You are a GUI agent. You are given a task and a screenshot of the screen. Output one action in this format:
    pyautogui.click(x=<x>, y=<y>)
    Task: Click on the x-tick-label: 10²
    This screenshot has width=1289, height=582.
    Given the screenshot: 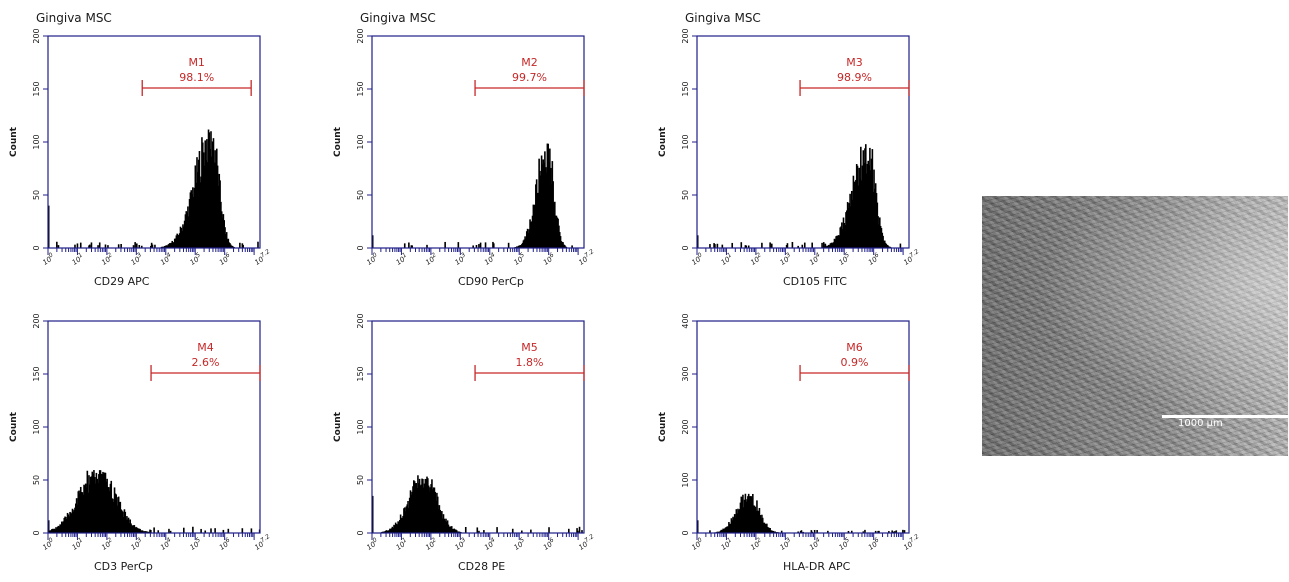 What is the action you would take?
    pyautogui.click(x=107, y=544)
    